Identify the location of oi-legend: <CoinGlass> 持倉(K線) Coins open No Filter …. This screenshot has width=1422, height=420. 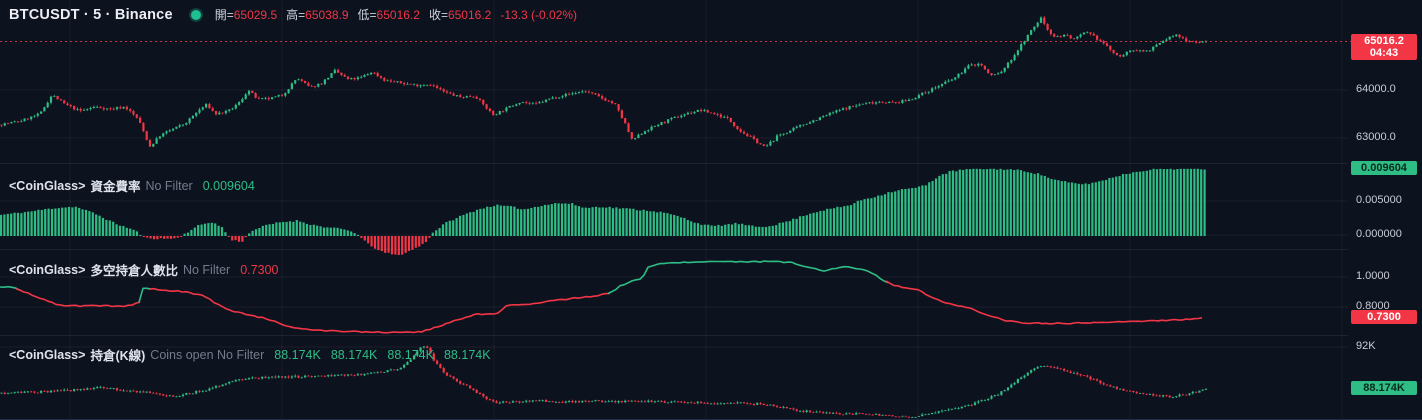
(255, 354).